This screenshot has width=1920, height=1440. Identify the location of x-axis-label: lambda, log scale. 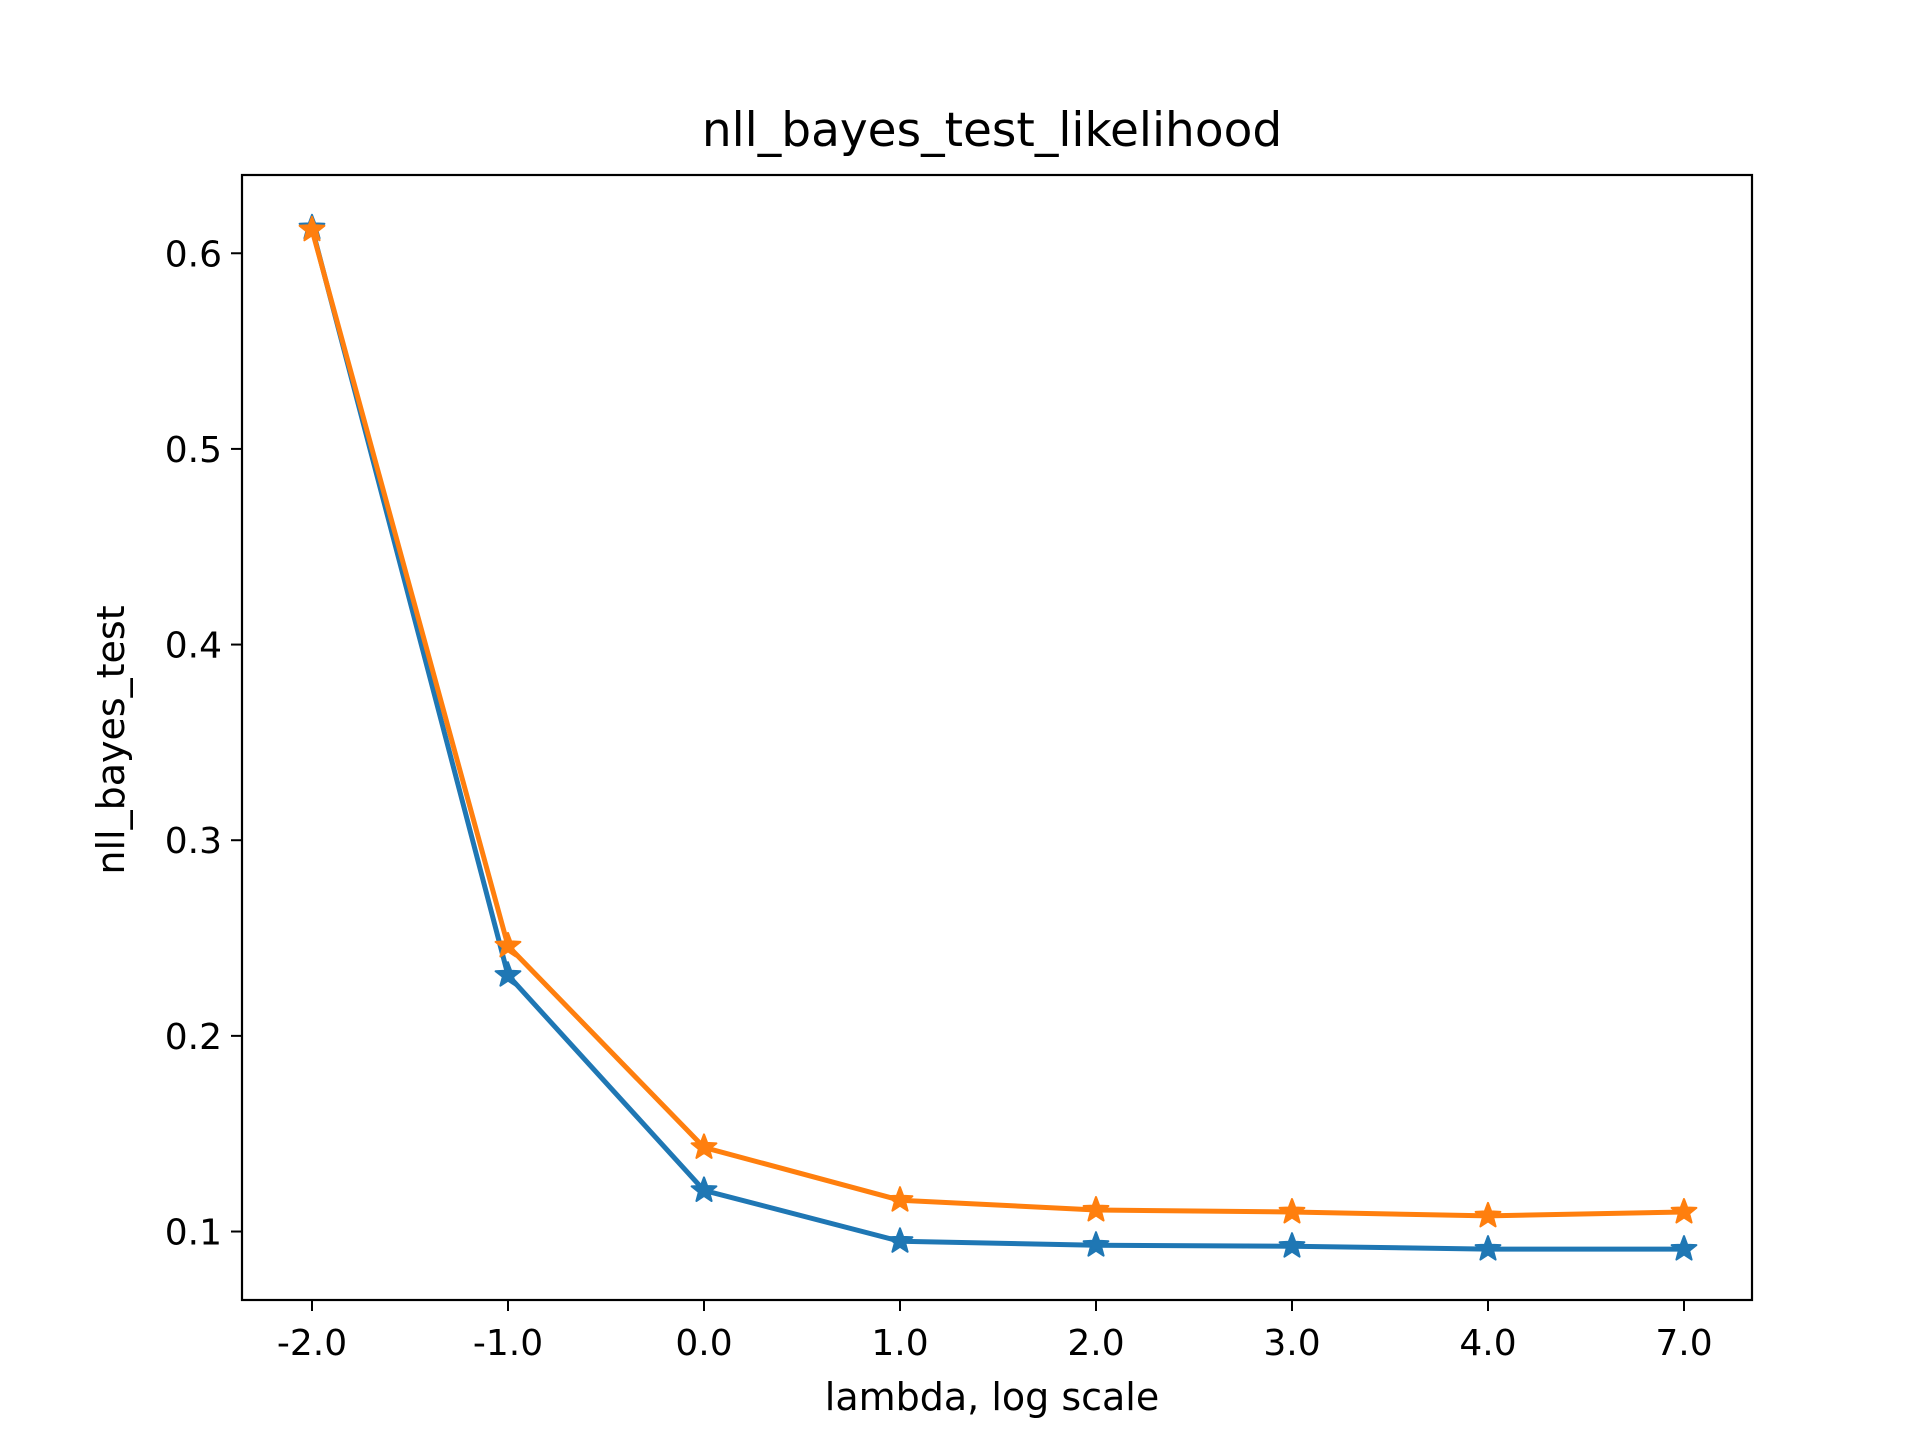
(992, 1397).